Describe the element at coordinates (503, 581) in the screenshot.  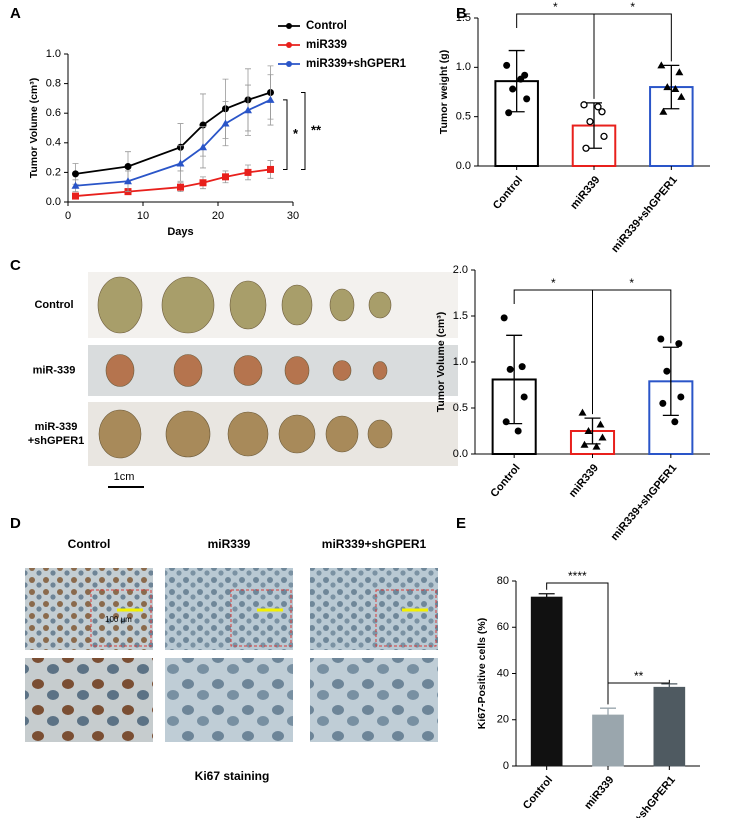
I see `y-tick-label: 80` at that location.